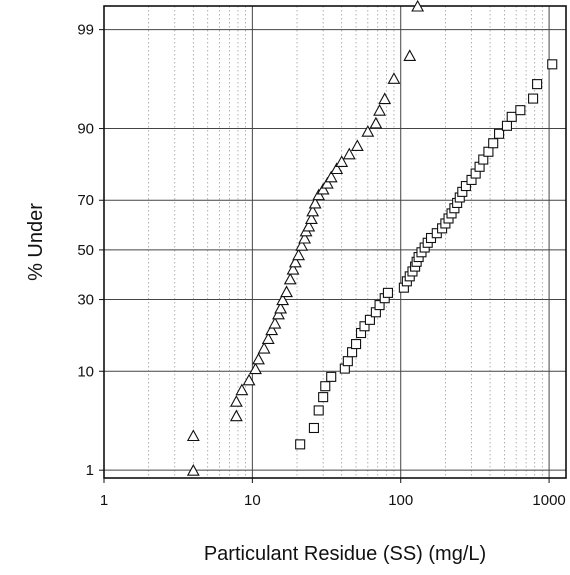  What do you see at coordinates (333, 493) in the screenshot?
I see `x-axis-ticks: 1 10 100 1000` at bounding box center [333, 493].